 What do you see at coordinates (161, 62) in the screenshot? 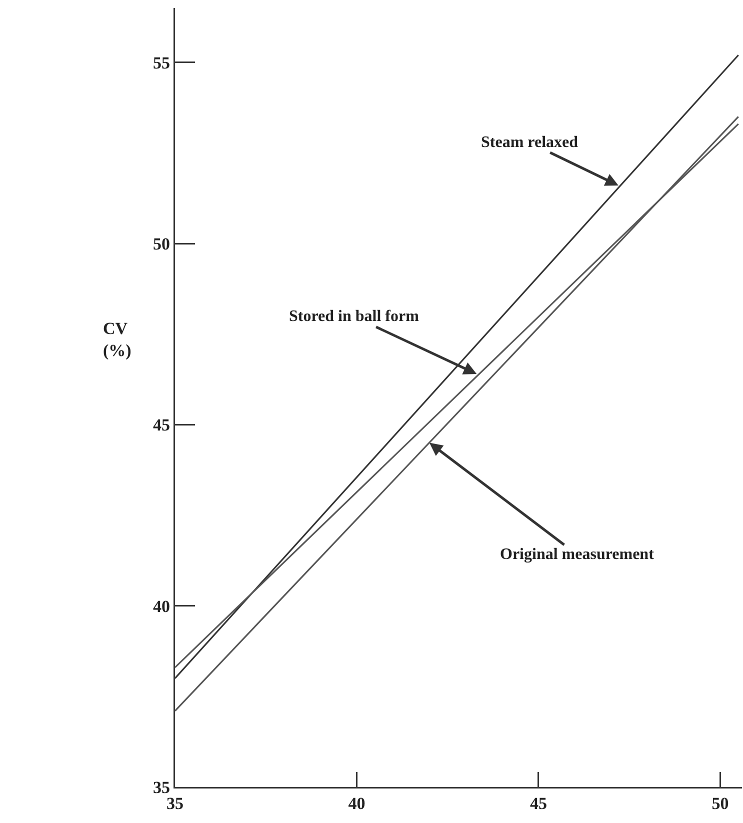
I see `y-tick-label: 55` at bounding box center [161, 62].